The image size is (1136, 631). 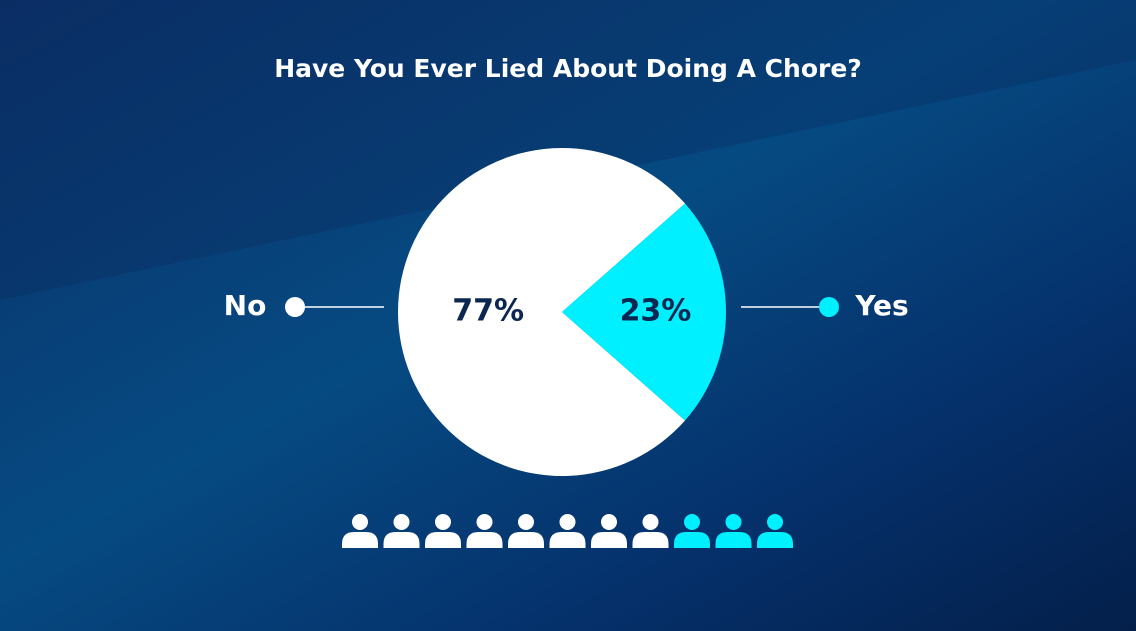 I want to click on chart-title: Have You Ever Lied About Doing A Chore?, so click(x=568, y=68).